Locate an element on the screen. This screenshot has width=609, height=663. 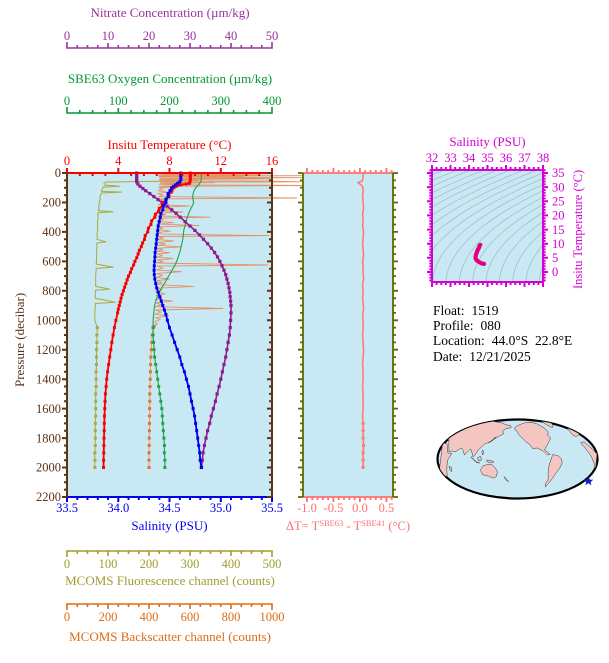
tick-label: 400 is located at coordinates (272, 101).